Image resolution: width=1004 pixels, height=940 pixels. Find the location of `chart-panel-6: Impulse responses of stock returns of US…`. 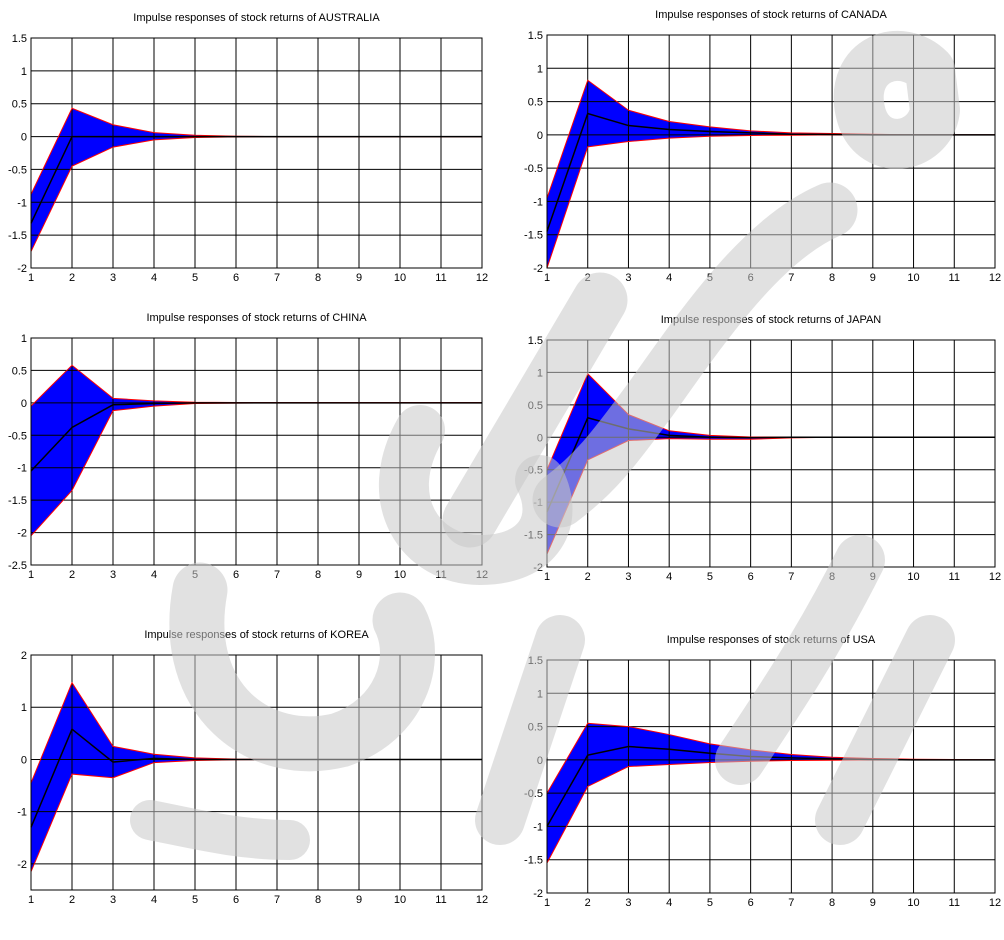

chart-panel-6: Impulse responses of stock returns of US… is located at coordinates (762, 771).